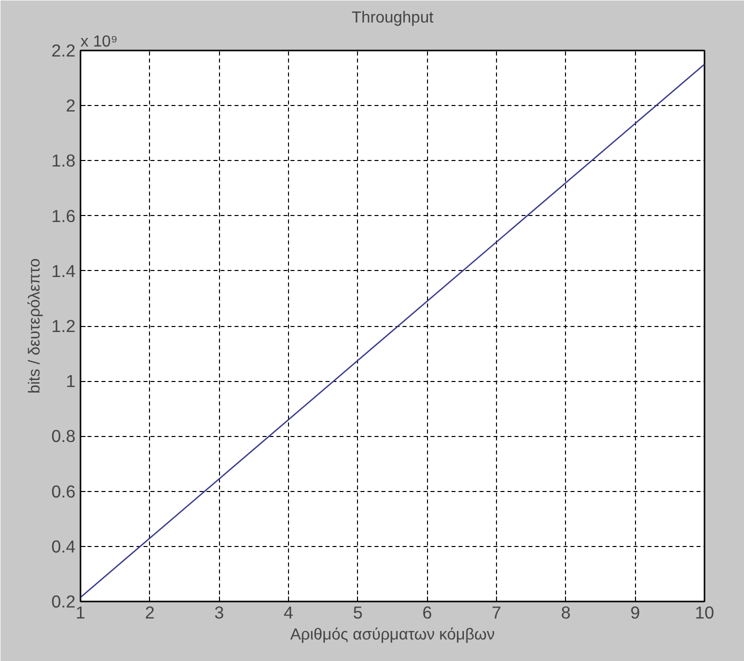  I want to click on x-tick-label: 5, so click(358, 612).